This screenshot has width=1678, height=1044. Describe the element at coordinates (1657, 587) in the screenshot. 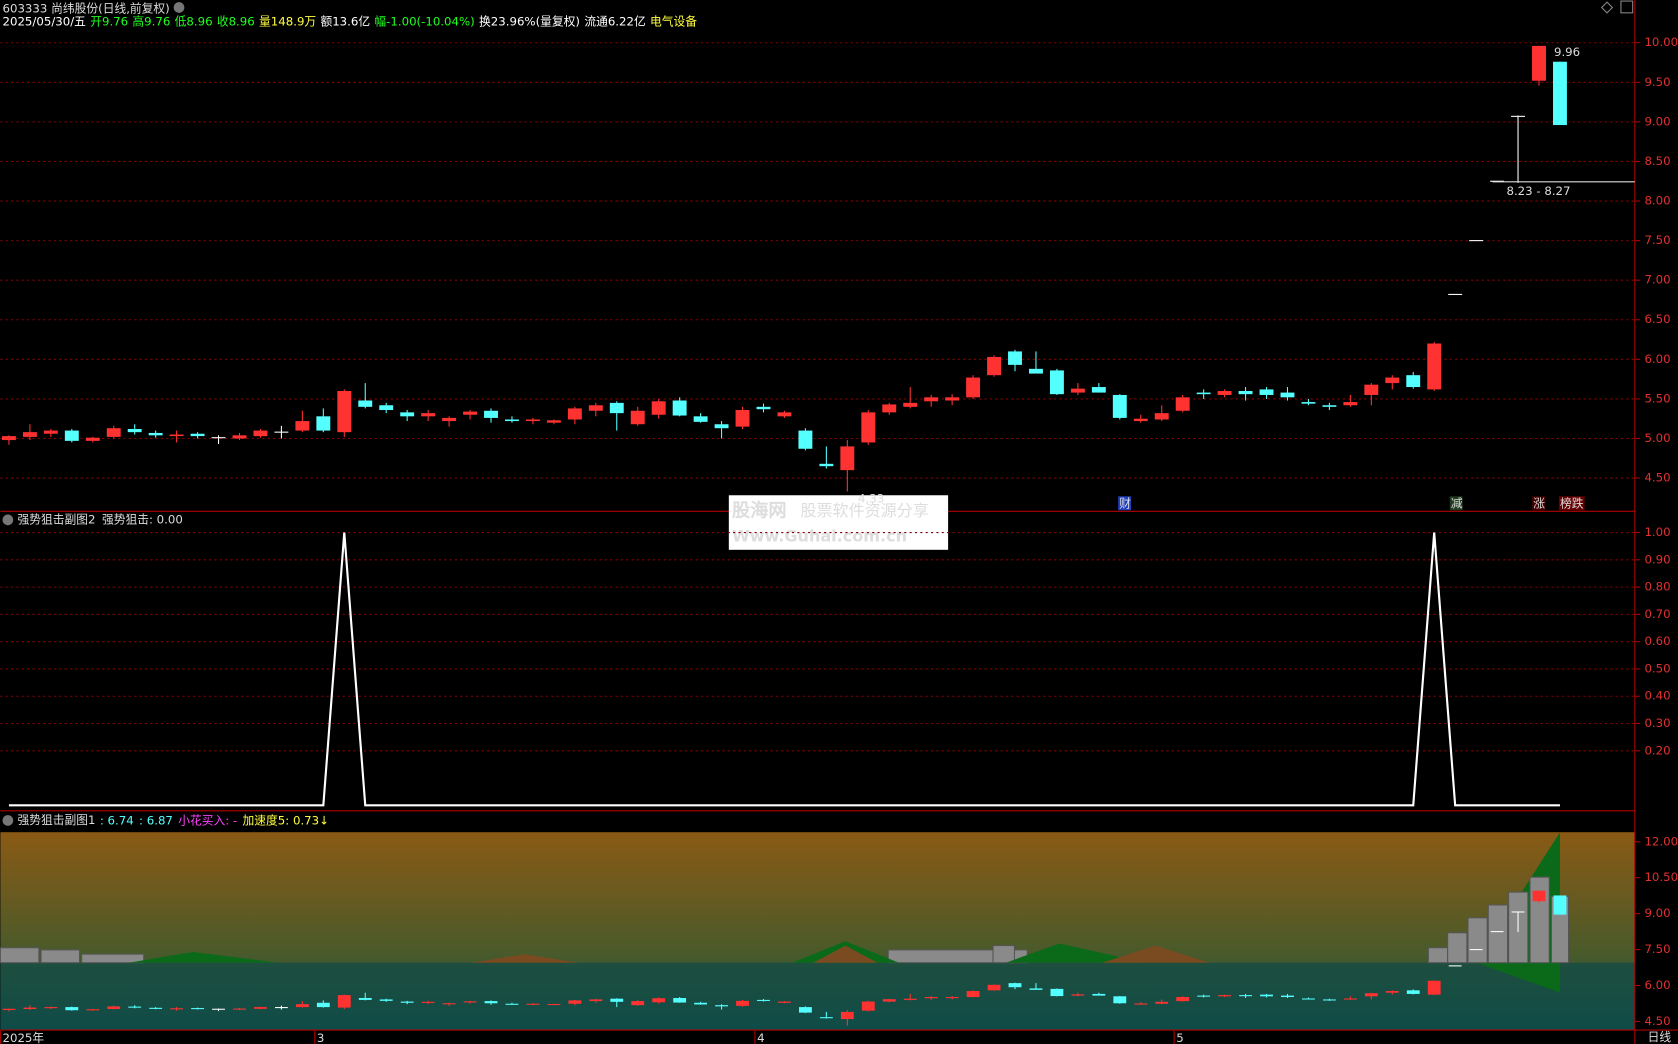

I see `y-tick-label: 0.80` at that location.